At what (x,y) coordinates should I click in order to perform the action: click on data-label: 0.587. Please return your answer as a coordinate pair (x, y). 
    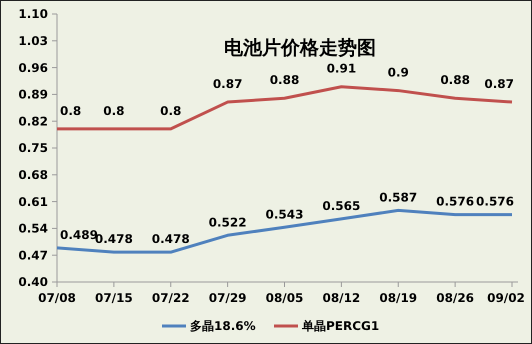
    Looking at the image, I should click on (398, 197).